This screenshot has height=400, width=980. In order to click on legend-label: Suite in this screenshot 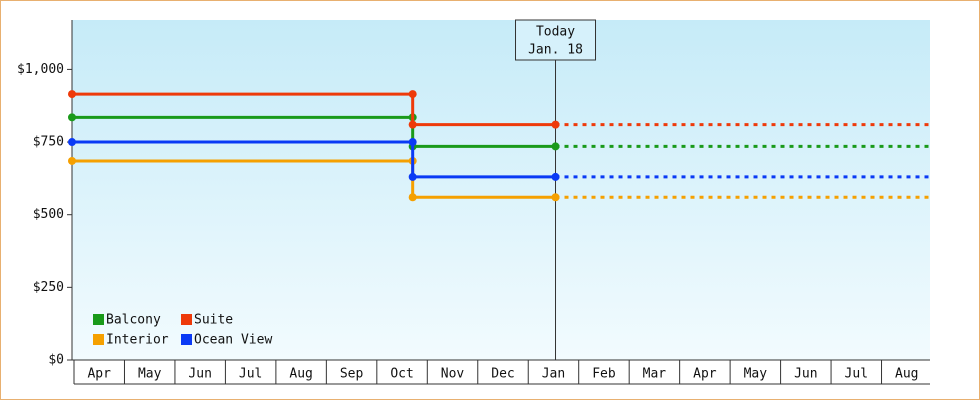, I will do `click(213, 320)`.